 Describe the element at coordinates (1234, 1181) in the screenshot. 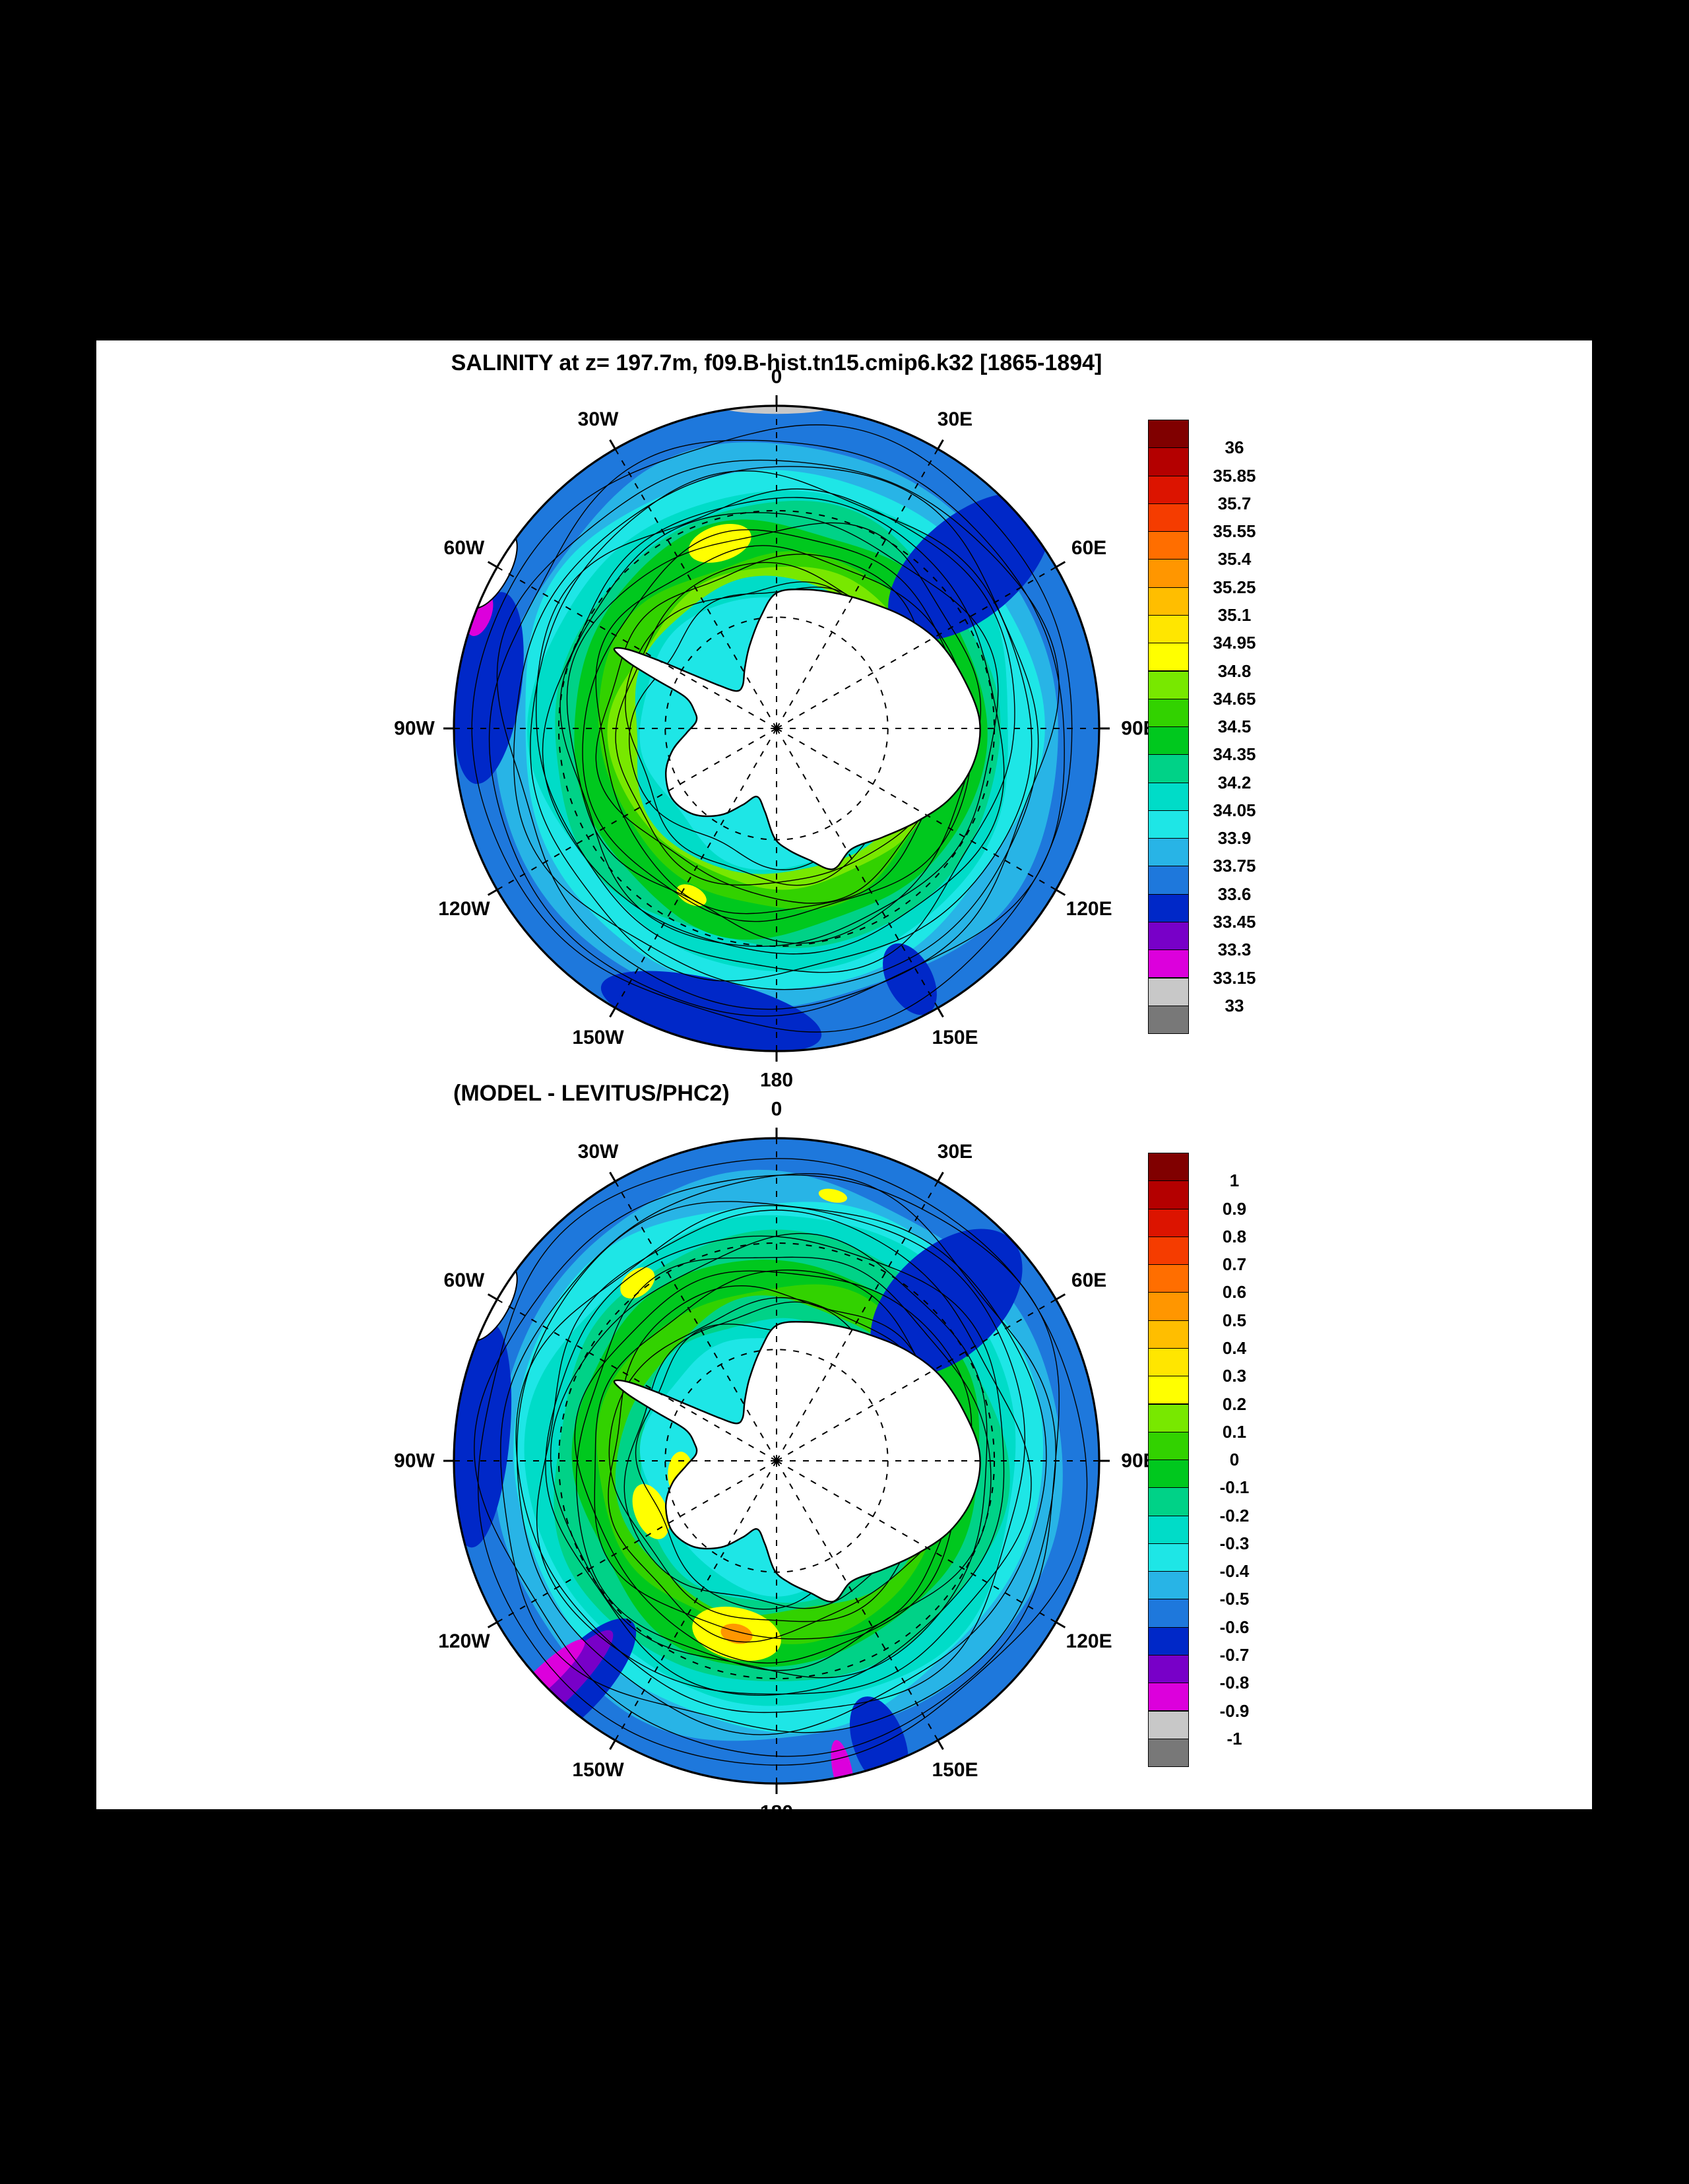

I see `colorbar-tick-label: 1` at that location.